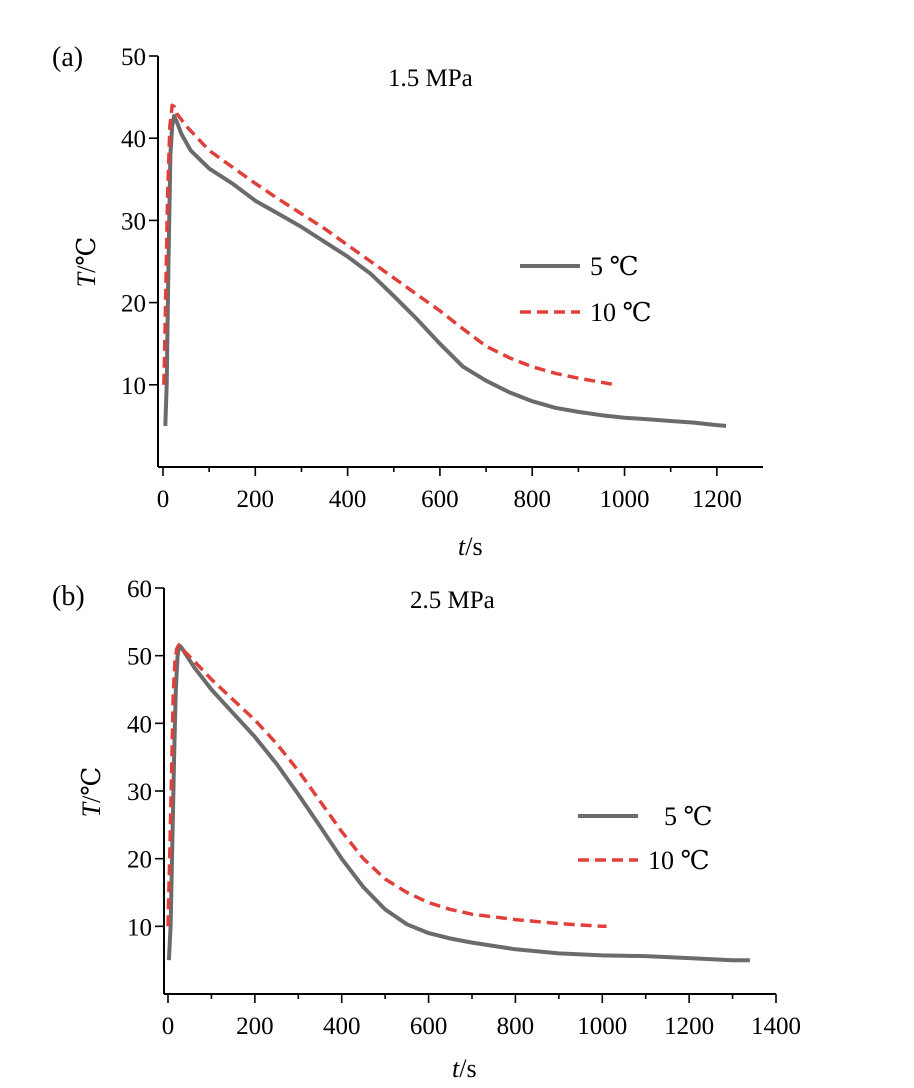 This screenshot has height=1088, width=914. I want to click on y-tick-label-a-0: 10, so click(133, 386).